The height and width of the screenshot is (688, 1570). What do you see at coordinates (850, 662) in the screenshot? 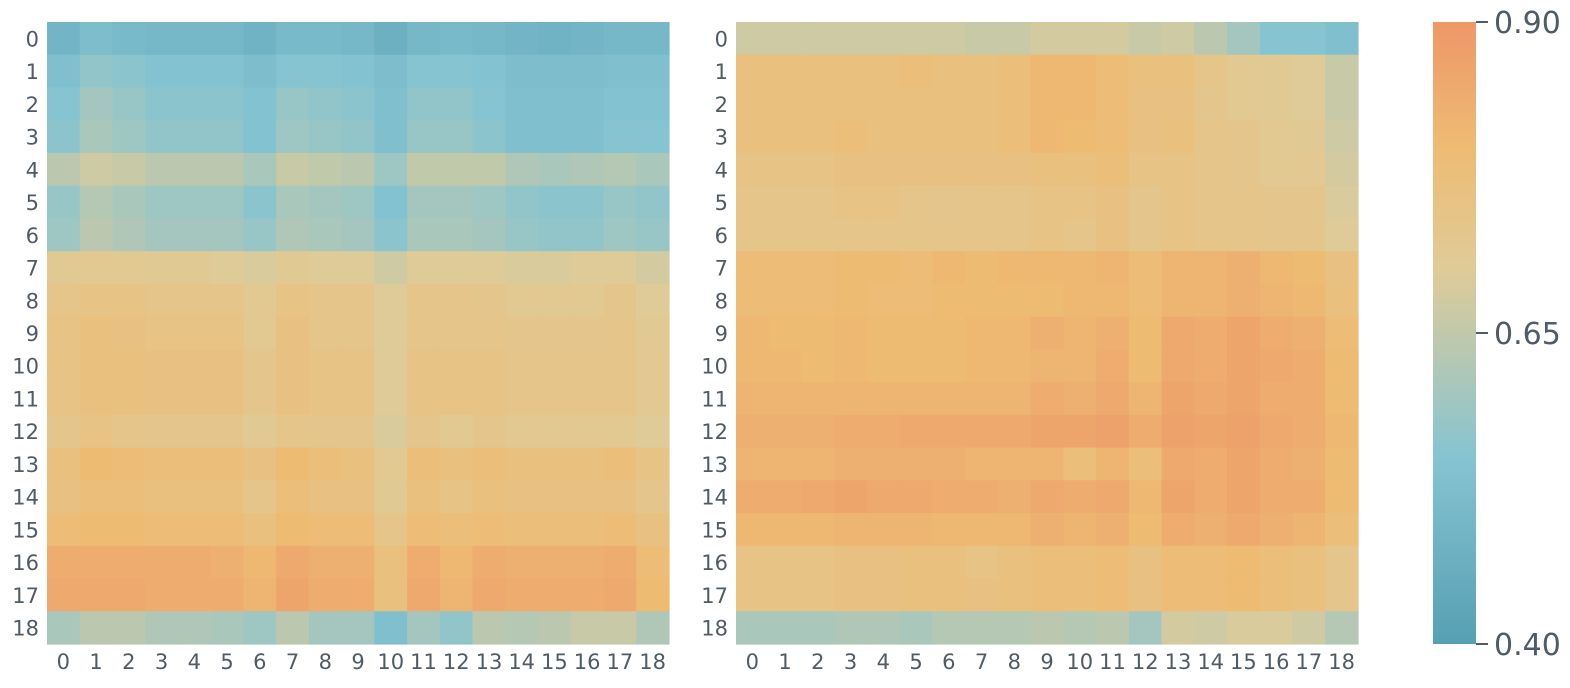
I see `x-tick-label: 3` at bounding box center [850, 662].